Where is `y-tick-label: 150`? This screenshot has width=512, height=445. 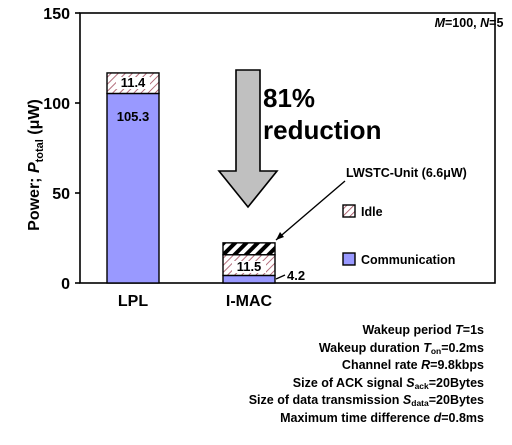 y-tick-label: 150 is located at coordinates (56, 14).